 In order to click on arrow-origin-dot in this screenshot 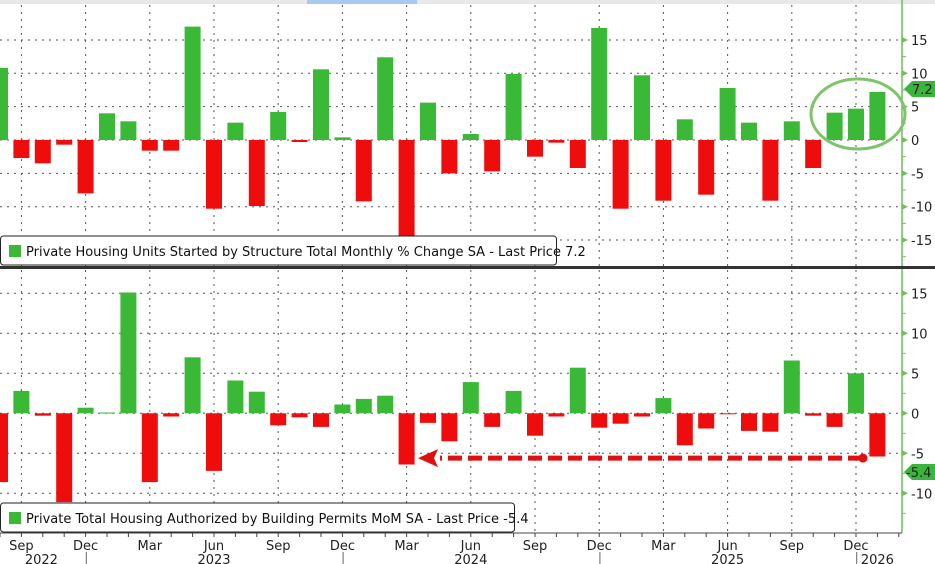, I will do `click(863, 458)`.